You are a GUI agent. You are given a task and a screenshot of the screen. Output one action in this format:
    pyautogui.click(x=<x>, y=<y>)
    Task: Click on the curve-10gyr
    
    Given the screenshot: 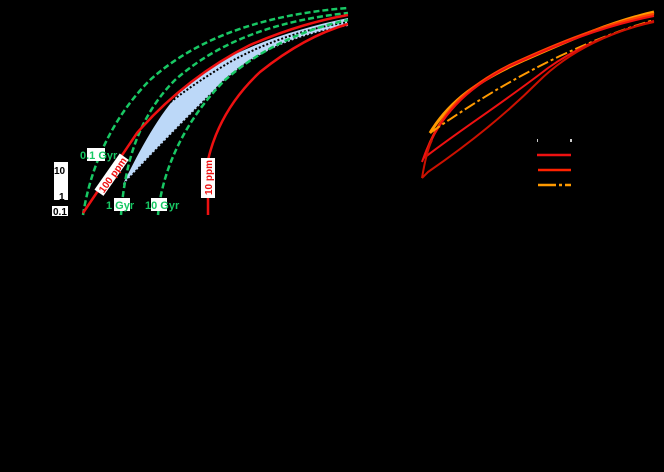 What is the action you would take?
    pyautogui.click(x=252, y=117)
    